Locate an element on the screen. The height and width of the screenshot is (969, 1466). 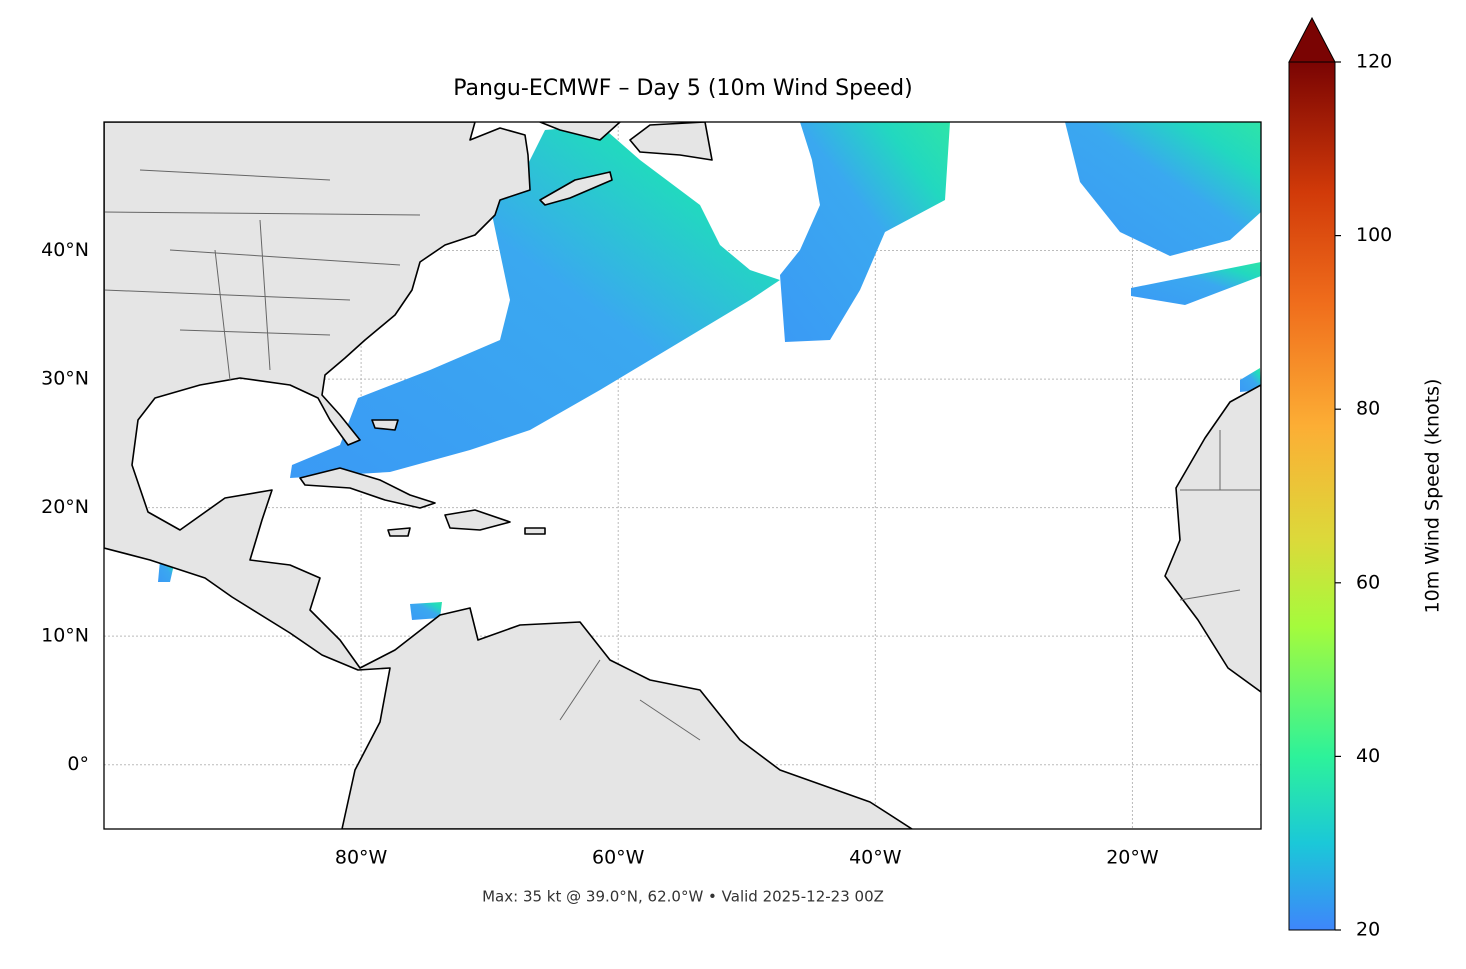
colorbar-label: 10m Wind Speed (knots) is located at coordinates (1433, 496).